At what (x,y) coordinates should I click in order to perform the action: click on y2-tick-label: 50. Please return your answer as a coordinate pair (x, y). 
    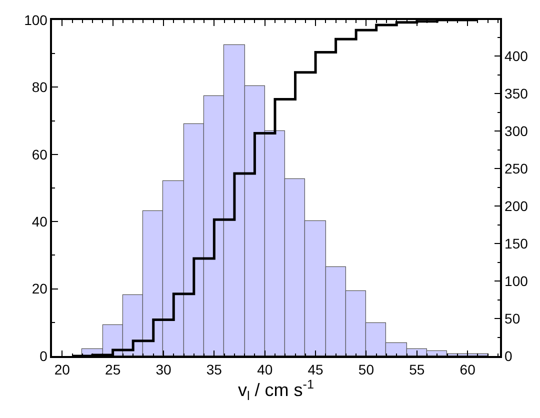
    Looking at the image, I should click on (512, 318).